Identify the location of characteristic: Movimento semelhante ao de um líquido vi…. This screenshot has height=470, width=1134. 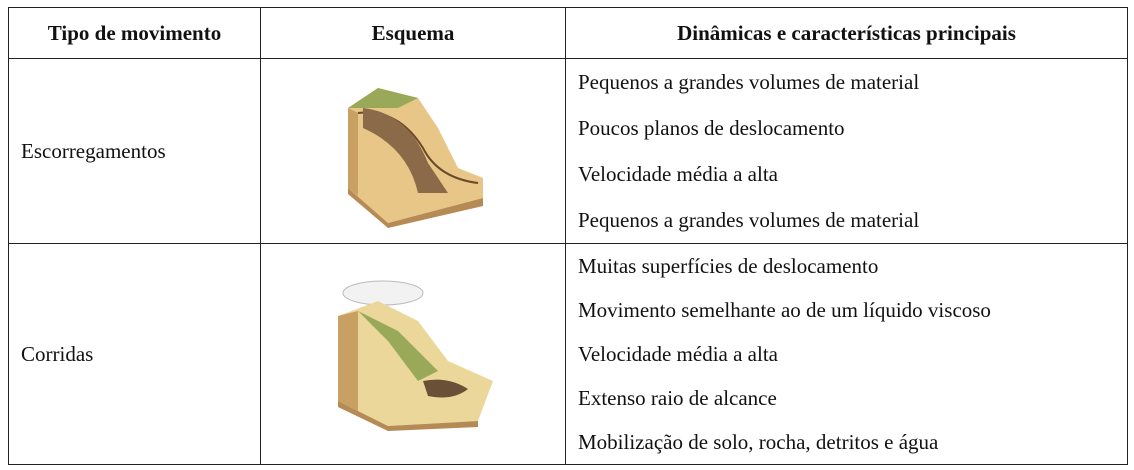
(784, 310).